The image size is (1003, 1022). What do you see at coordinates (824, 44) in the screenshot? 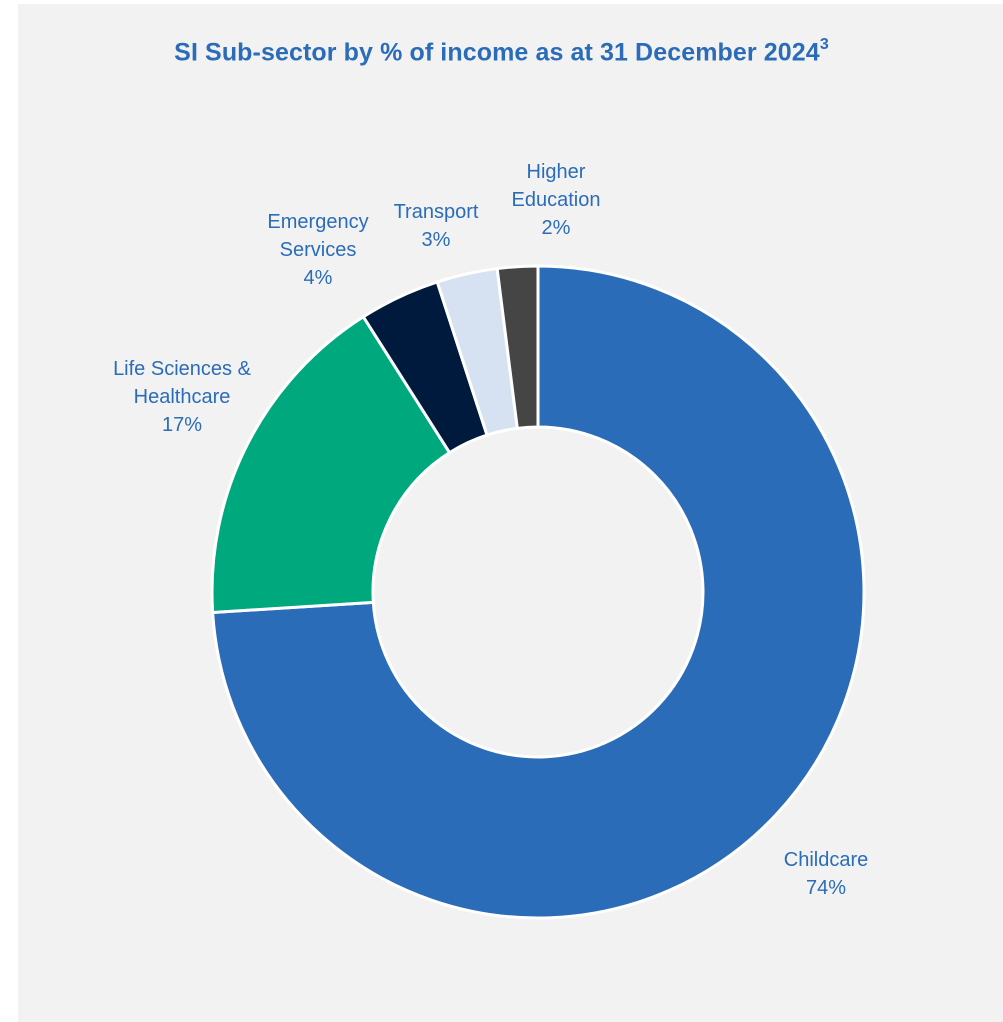
I see `chart-title-footnote: 3` at bounding box center [824, 44].